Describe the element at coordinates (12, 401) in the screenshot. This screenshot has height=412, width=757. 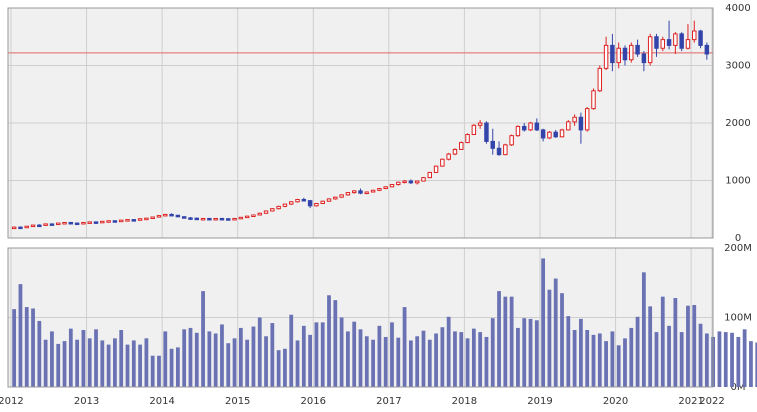
I see `x-tick-label: 2012` at that location.